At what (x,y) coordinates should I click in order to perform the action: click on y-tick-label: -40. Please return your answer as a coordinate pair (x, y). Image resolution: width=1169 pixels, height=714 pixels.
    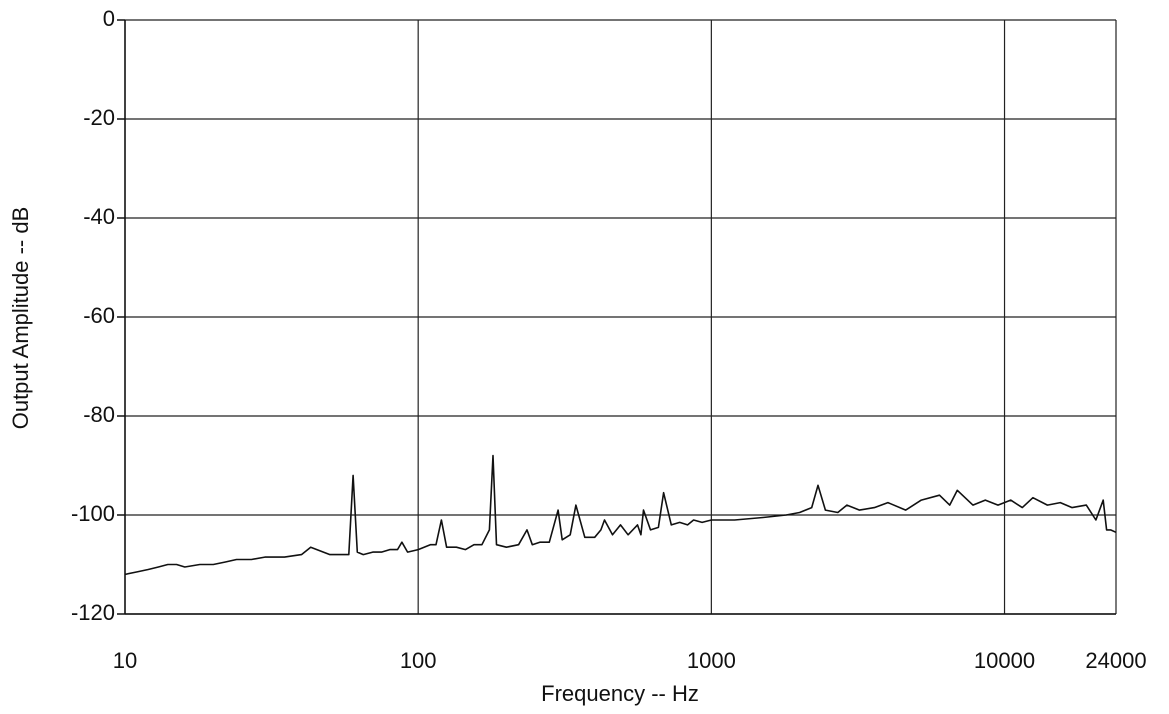
    Looking at the image, I should click on (99, 216).